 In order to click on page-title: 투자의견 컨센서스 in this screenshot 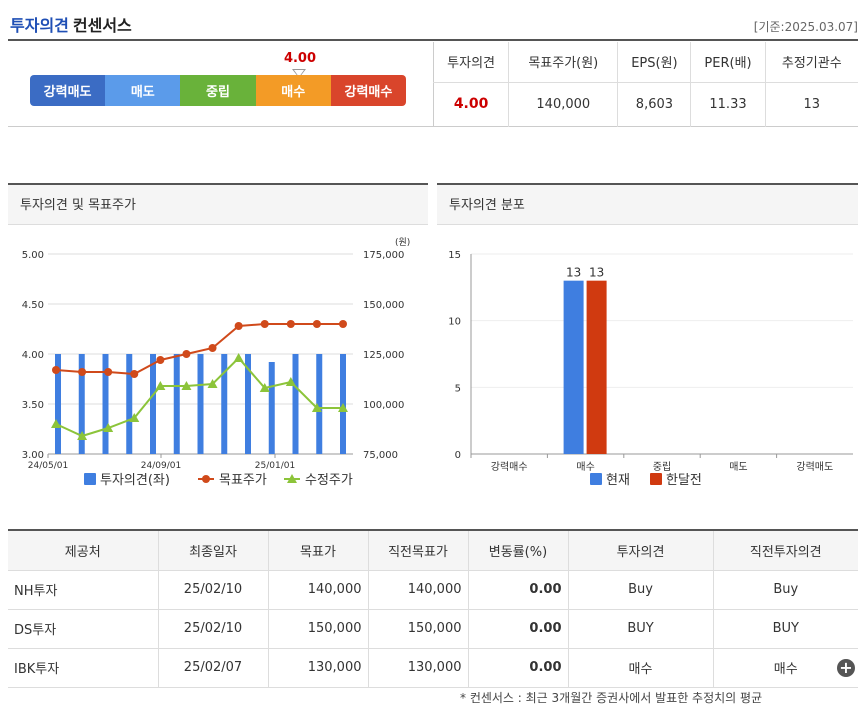, I will do `click(71, 25)`.